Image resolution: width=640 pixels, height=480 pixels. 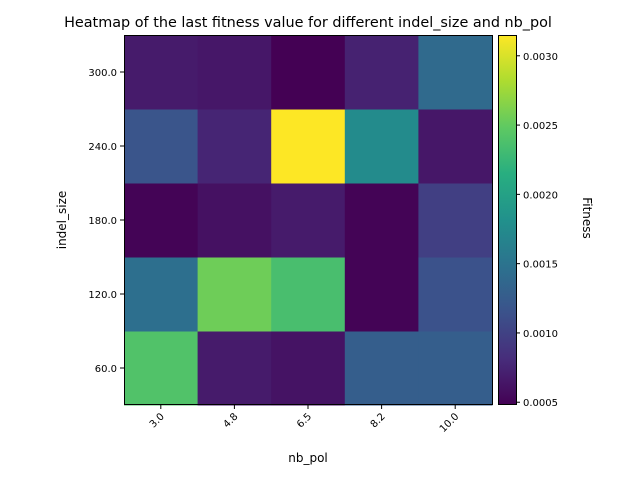 I want to click on x-tick-label: 10.0, so click(x=450, y=423).